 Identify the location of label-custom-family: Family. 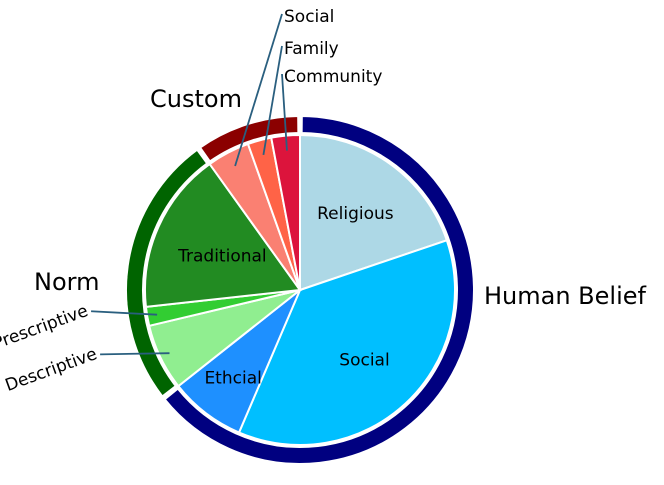
(311, 49).